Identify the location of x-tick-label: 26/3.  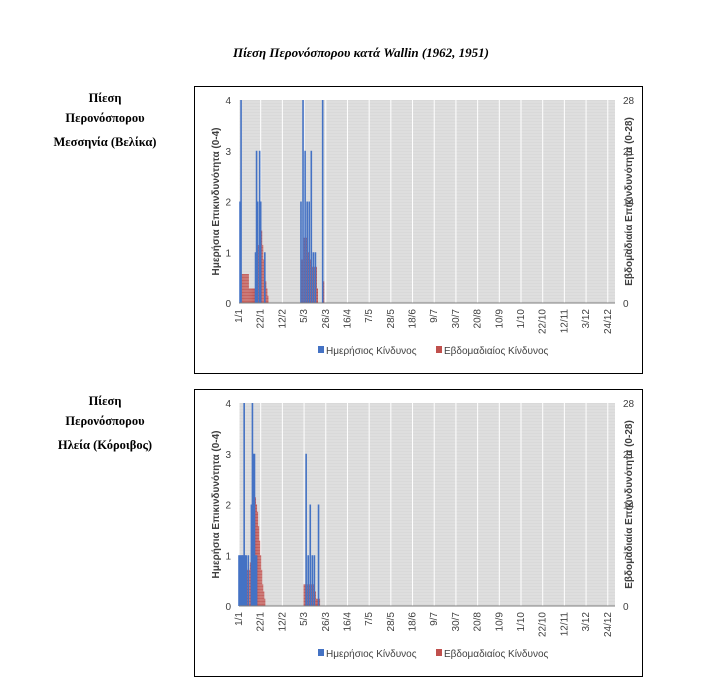
(326, 622).